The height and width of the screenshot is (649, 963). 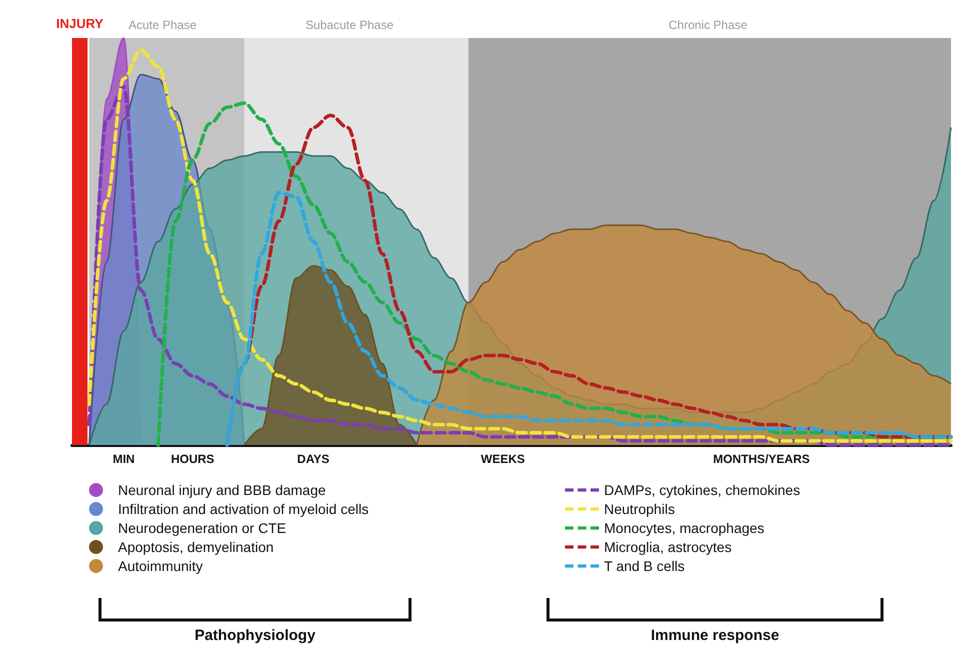 What do you see at coordinates (243, 509) in the screenshot?
I see `legend-label: Infiltration and activation of myeloid cells` at bounding box center [243, 509].